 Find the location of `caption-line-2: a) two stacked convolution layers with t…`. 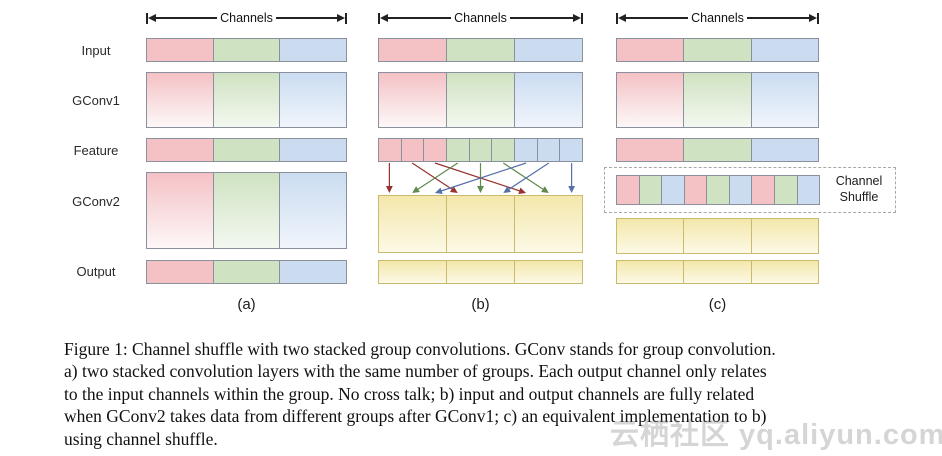

caption-line-2: a) two stacked convolution layers with t… is located at coordinates (415, 371).